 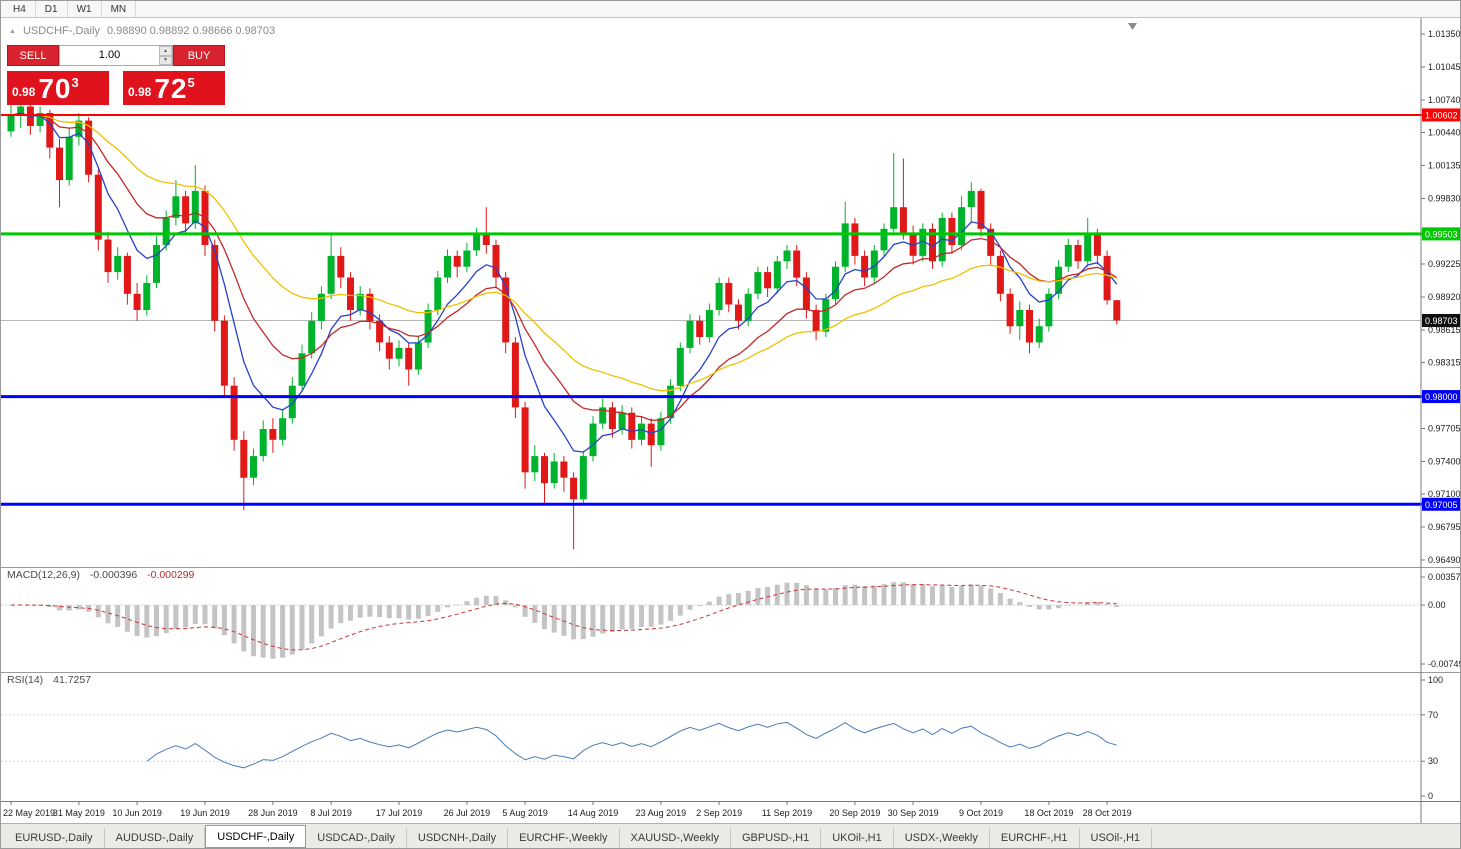 I want to click on svg-text: 0.99830, so click(x=1444, y=199).